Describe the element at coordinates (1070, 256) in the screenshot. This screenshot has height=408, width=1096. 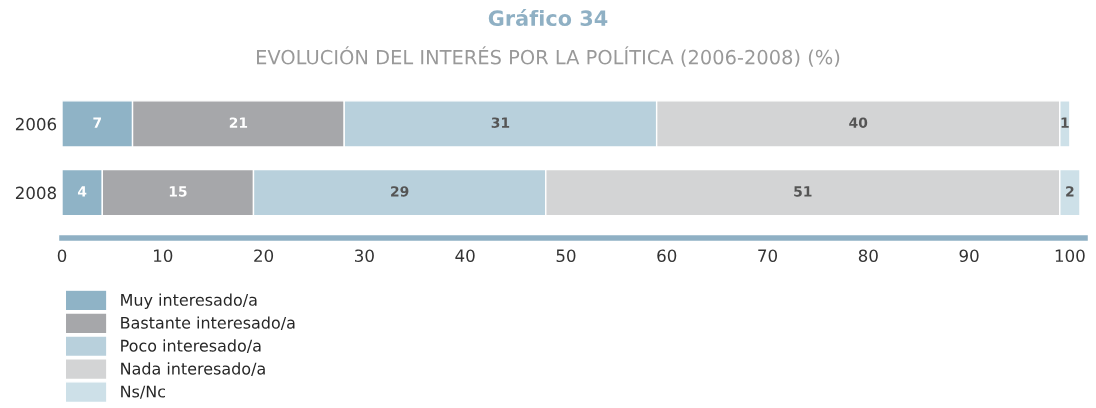
I see `x-tick-label: 100` at that location.